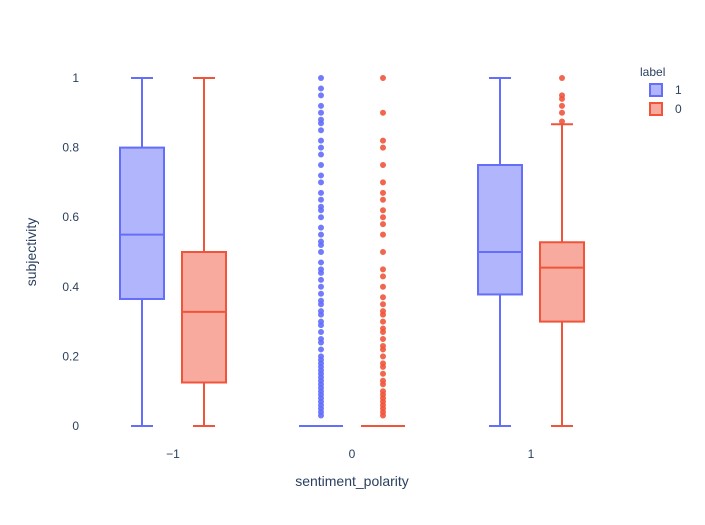 This screenshot has height=525, width=705. What do you see at coordinates (70, 217) in the screenshot?
I see `y-tick-label: 0.6` at bounding box center [70, 217].